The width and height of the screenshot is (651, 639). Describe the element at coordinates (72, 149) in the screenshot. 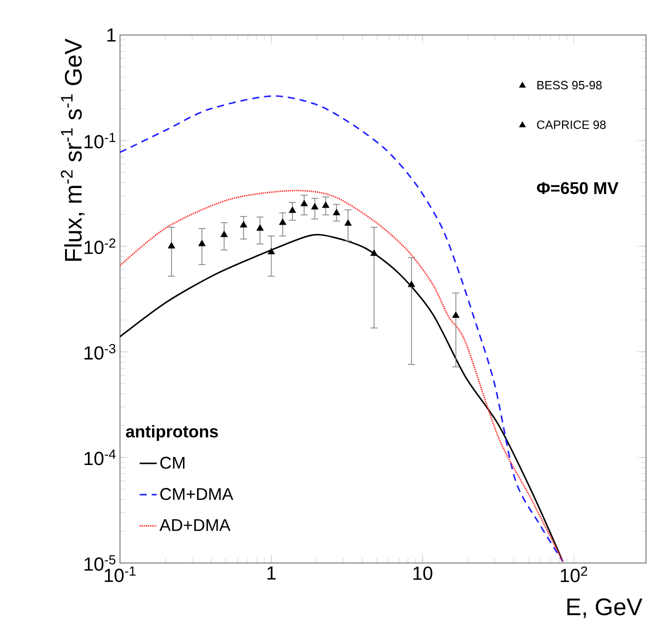

I see `y-axis-title: Flux, m$^{-2}$ sr$^{-1}$ s$^{-1}$ GeV` at that location.